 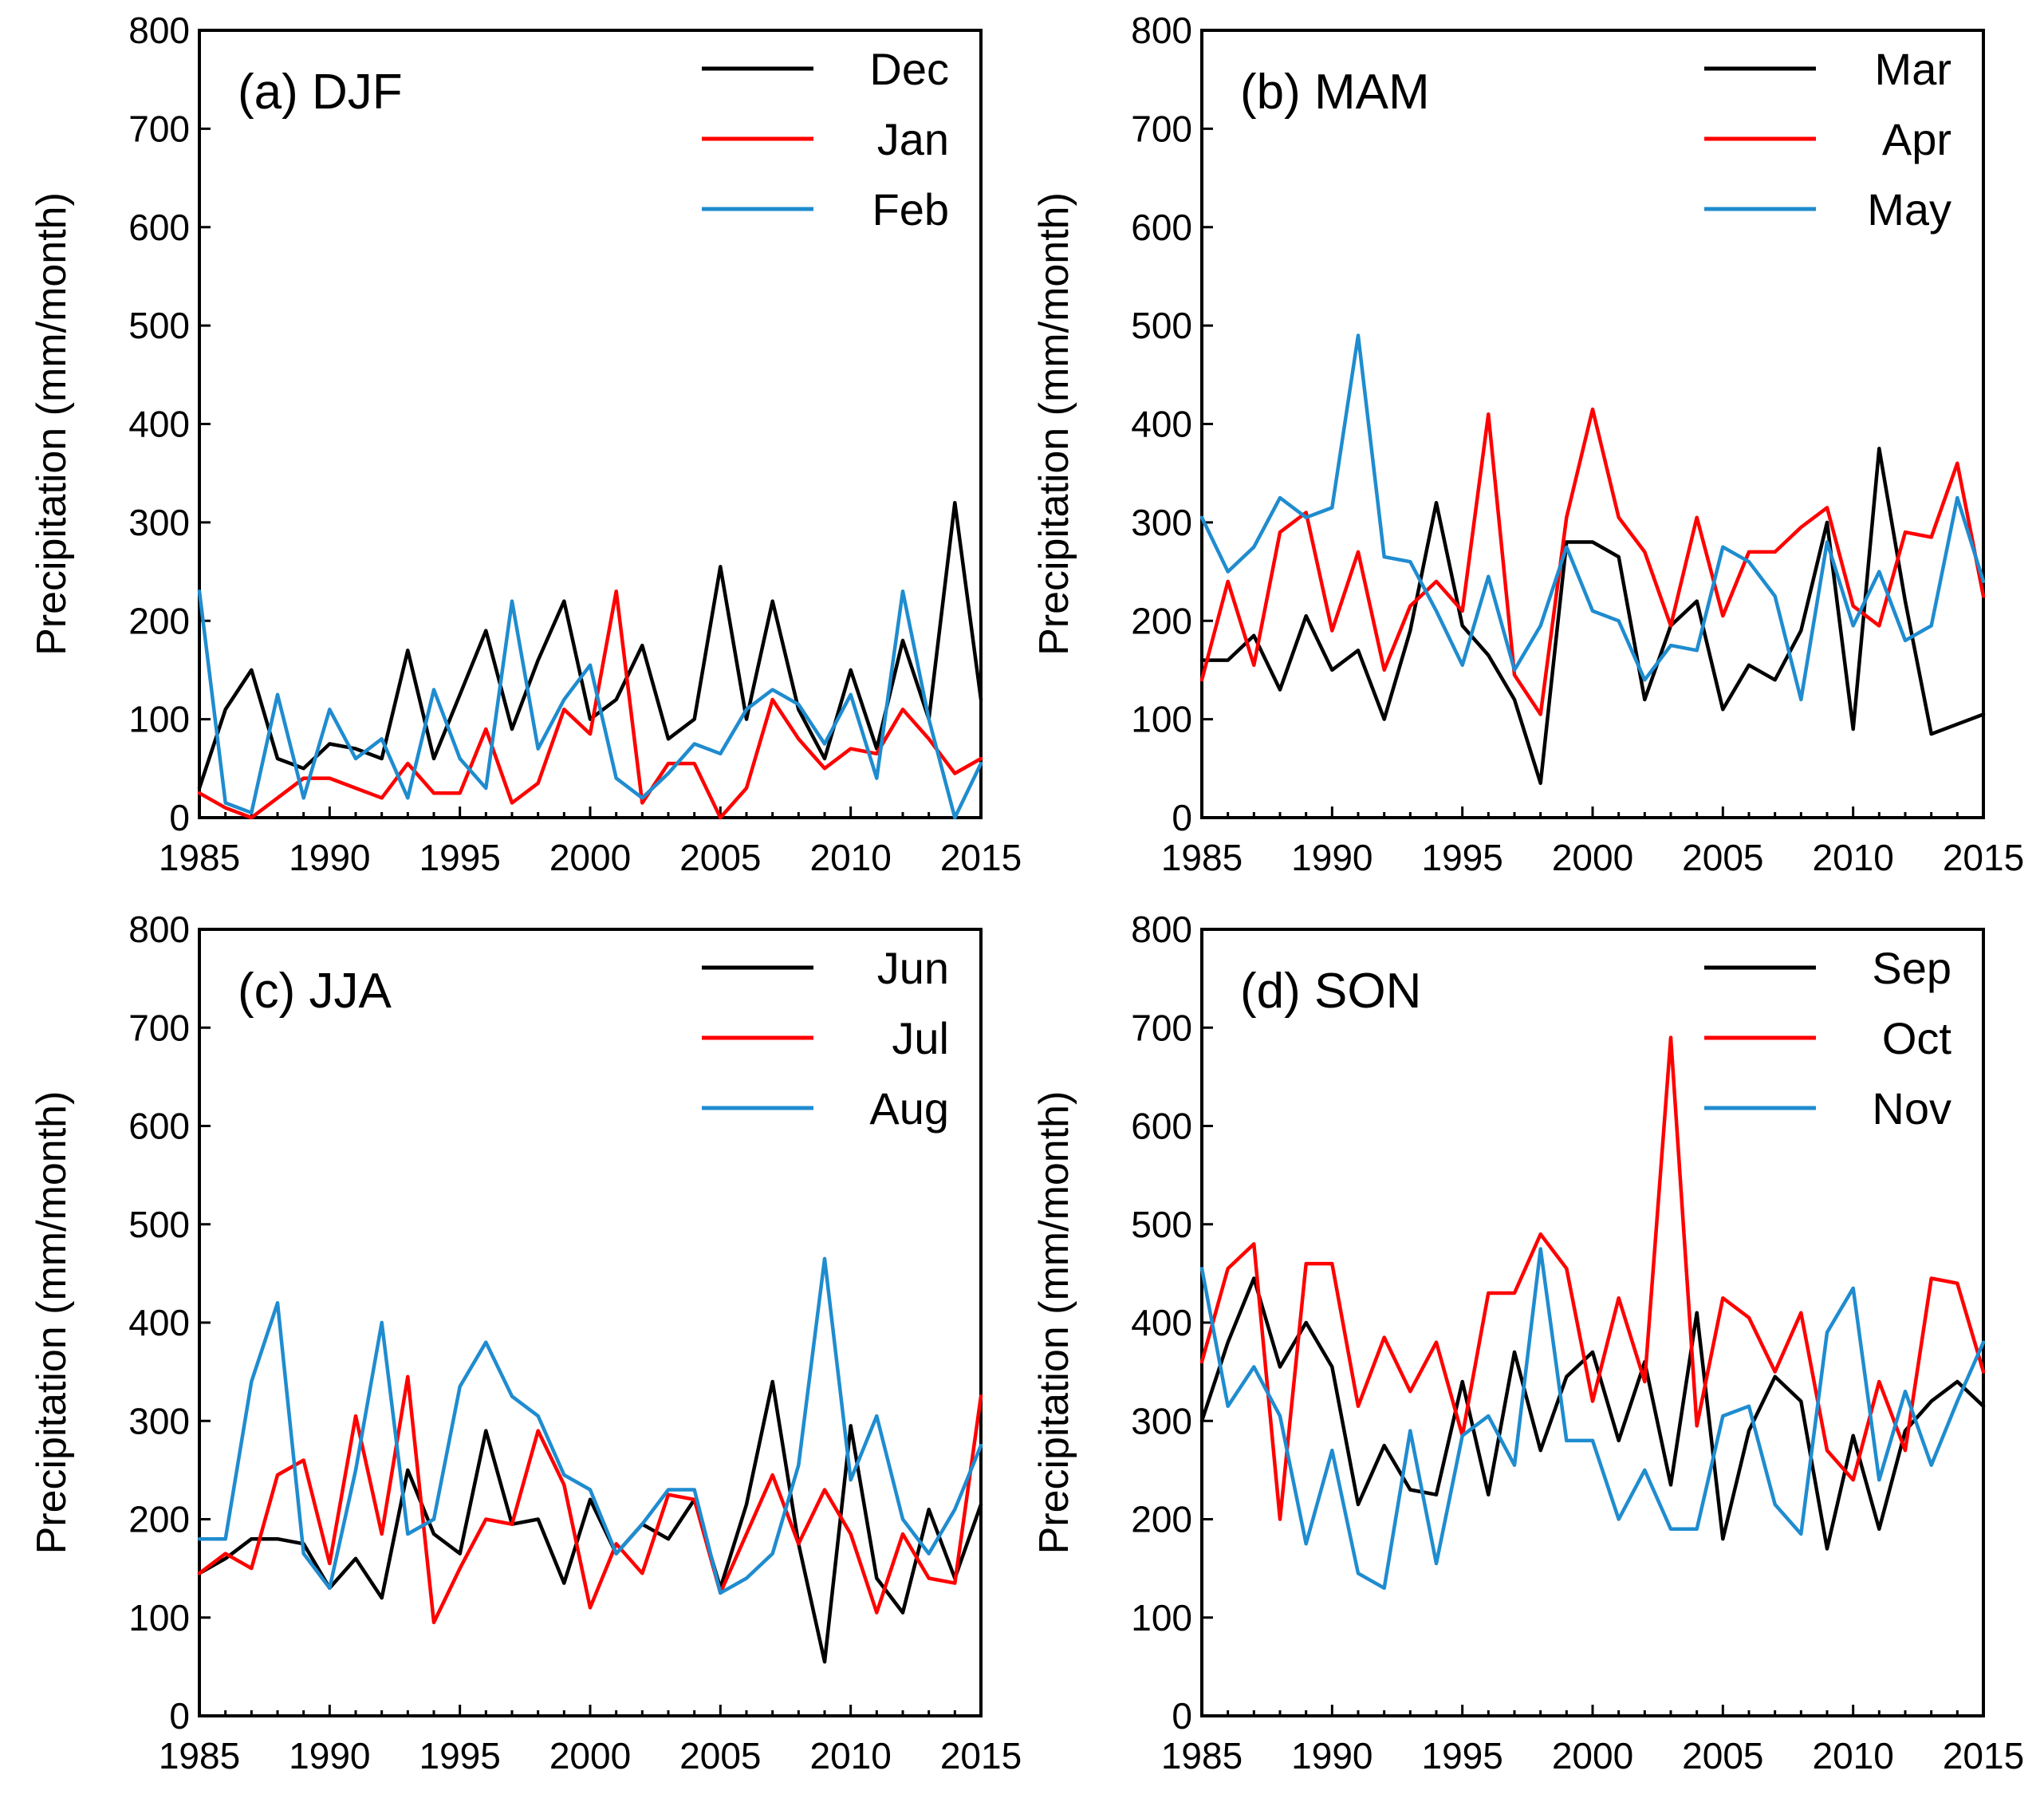 What do you see at coordinates (921, 1038) in the screenshot?
I see `legend-label: Jul` at bounding box center [921, 1038].